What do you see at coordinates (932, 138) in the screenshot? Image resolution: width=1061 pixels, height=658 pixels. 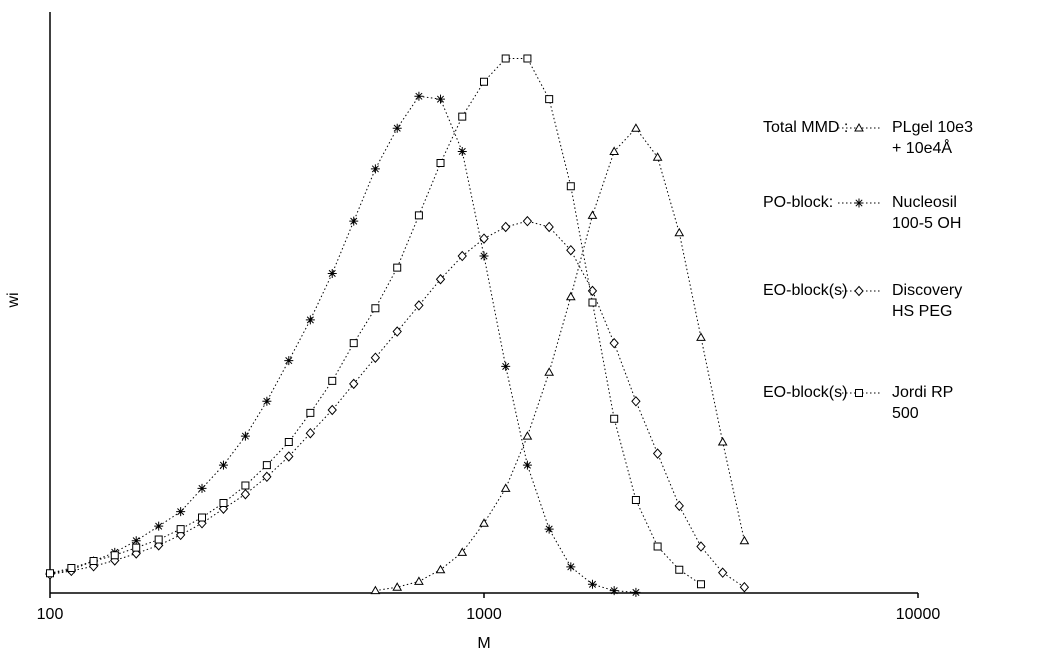 I see `legend-label: PLgel 10e3 + 10e4Å` at bounding box center [932, 138].